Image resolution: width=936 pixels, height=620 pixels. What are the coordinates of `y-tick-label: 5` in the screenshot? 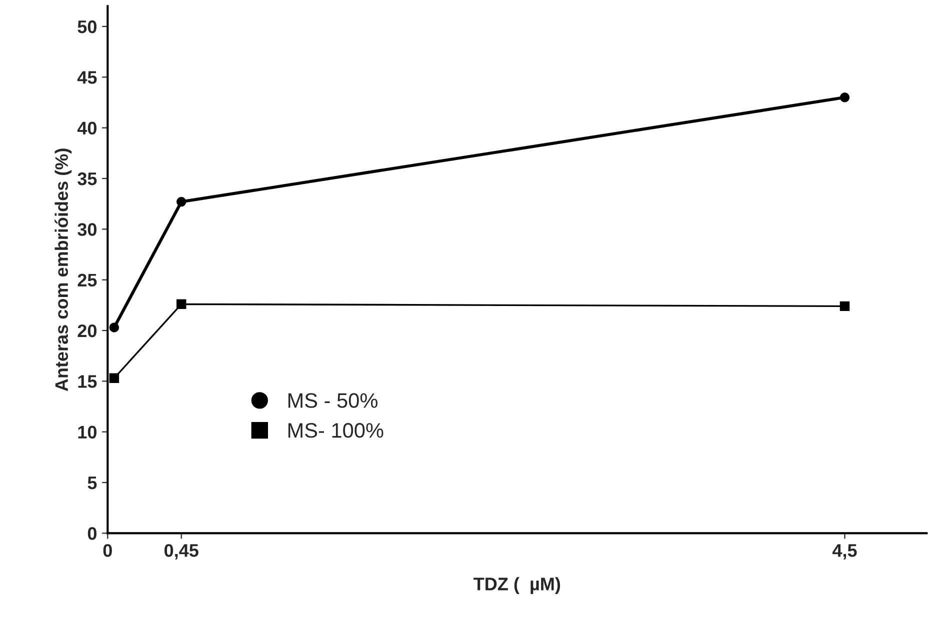 It's located at (92, 483).